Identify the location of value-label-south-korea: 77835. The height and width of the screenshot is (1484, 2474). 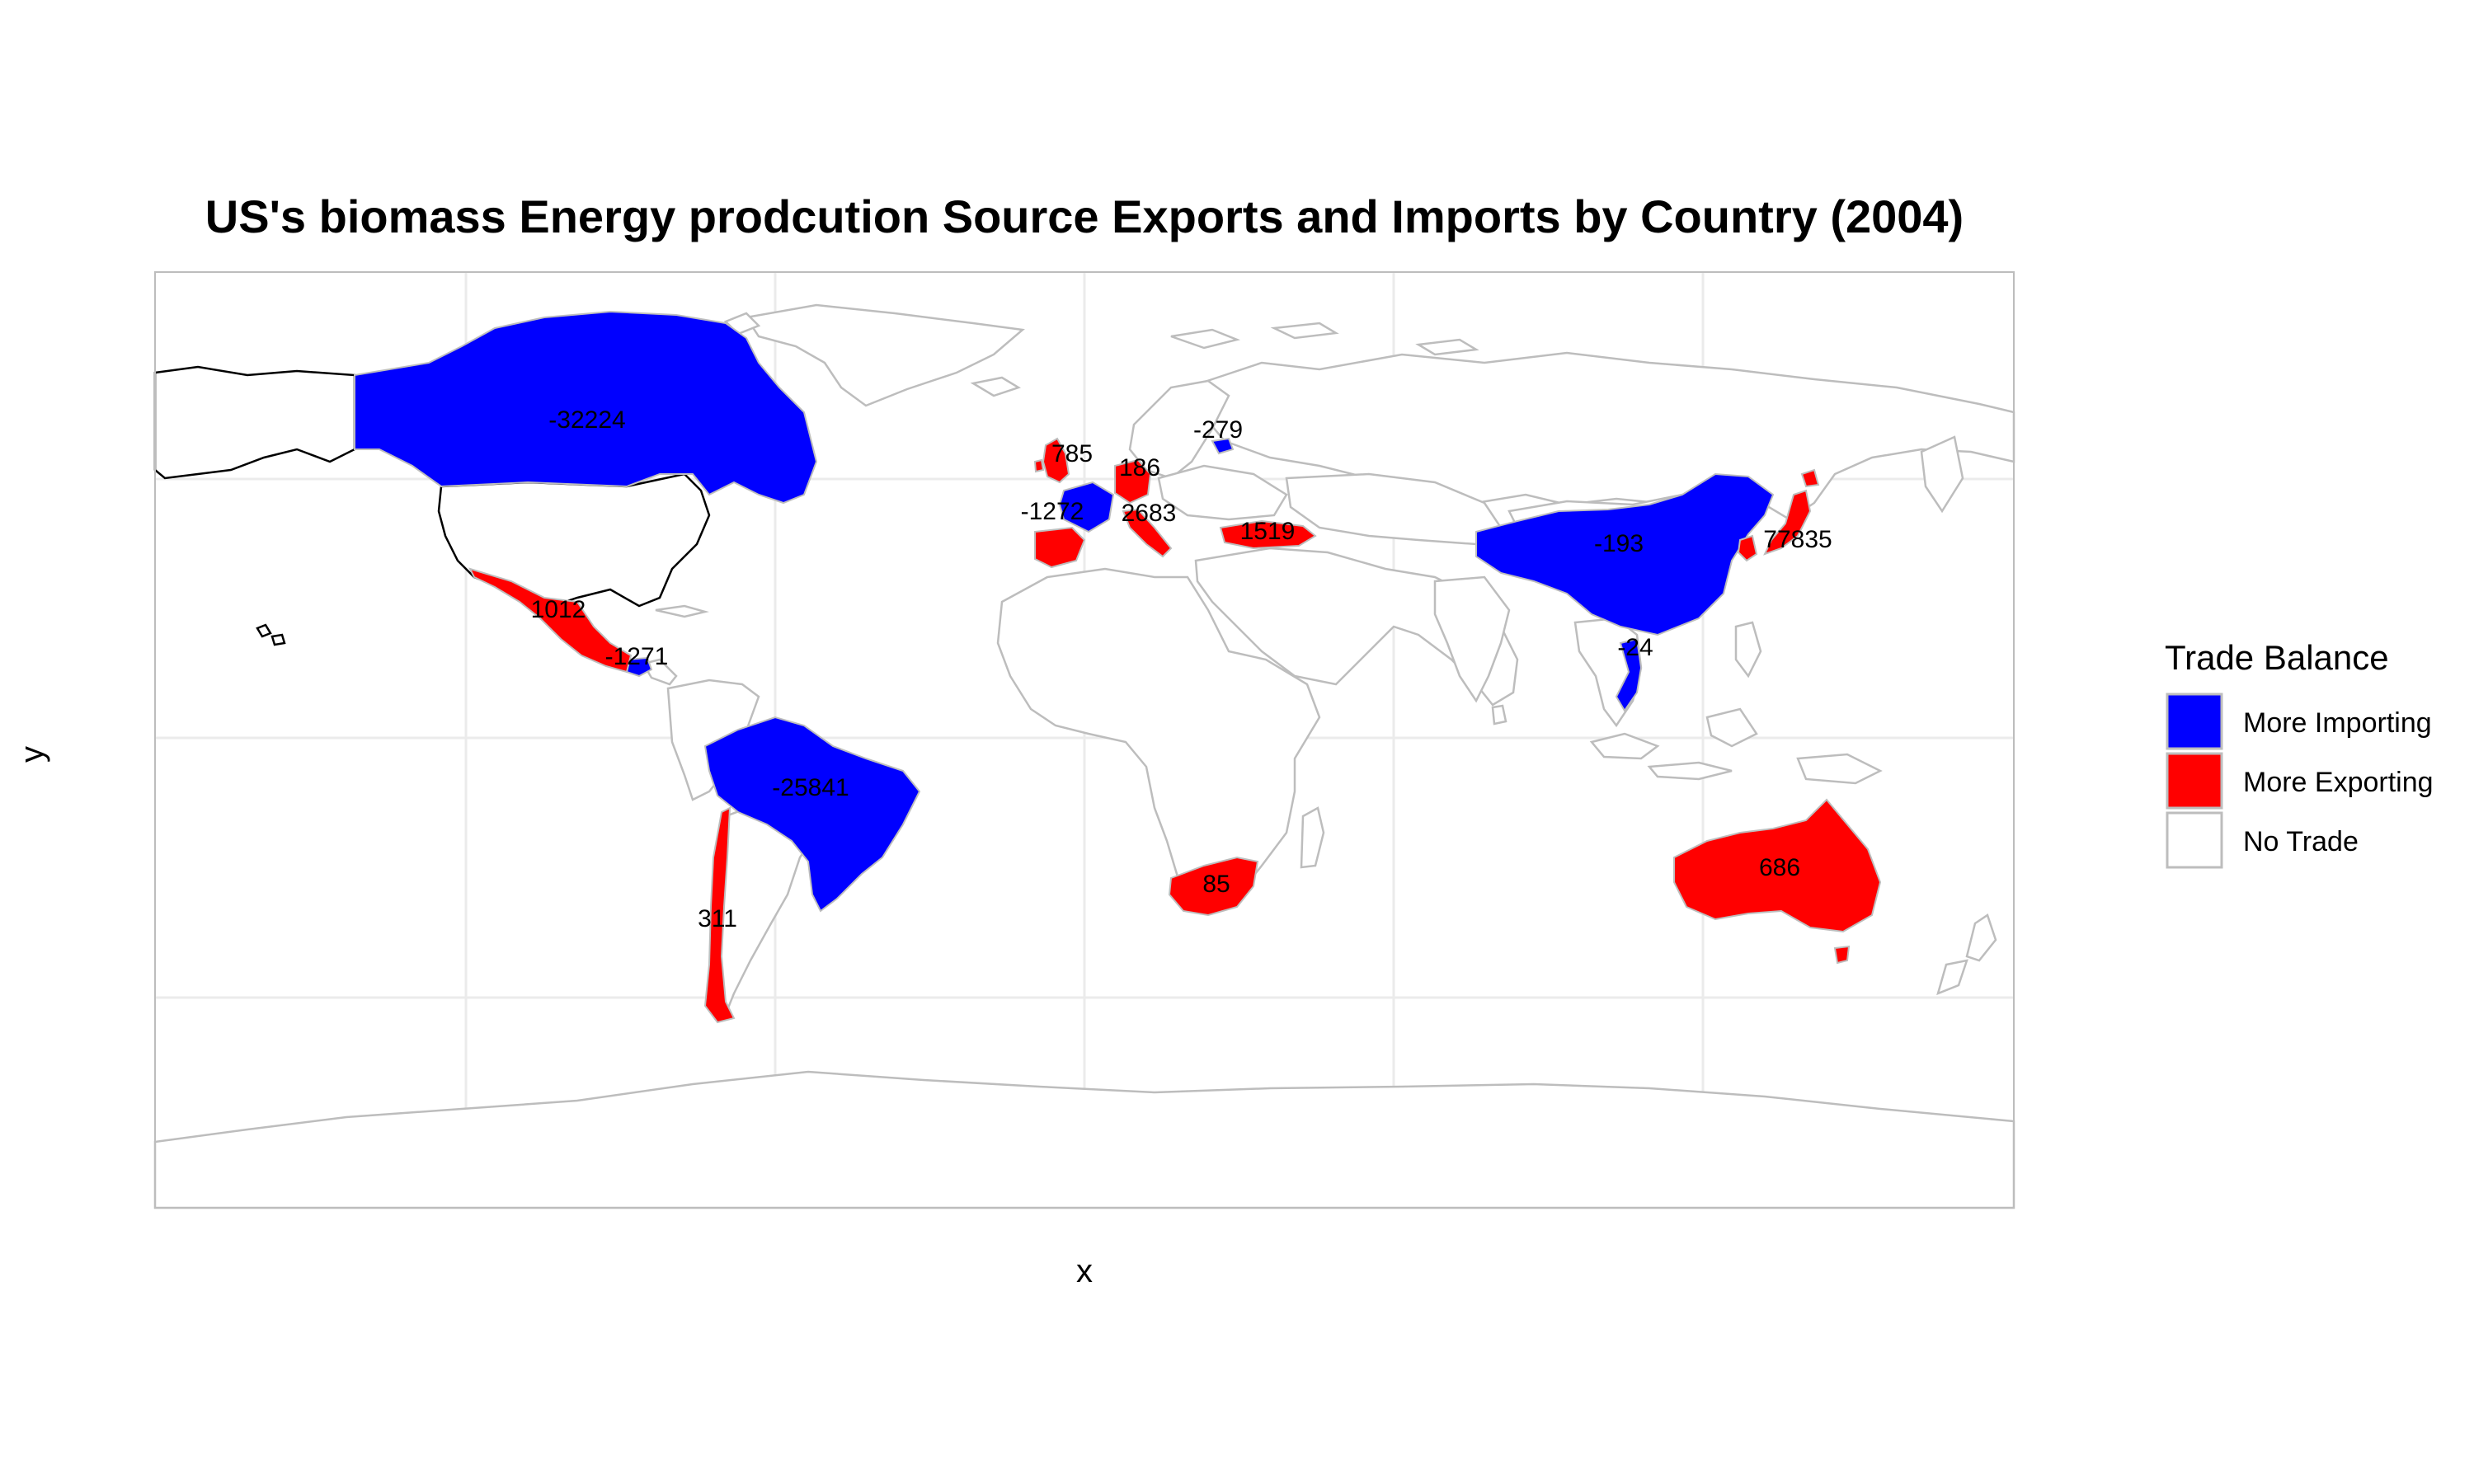
(1797, 539).